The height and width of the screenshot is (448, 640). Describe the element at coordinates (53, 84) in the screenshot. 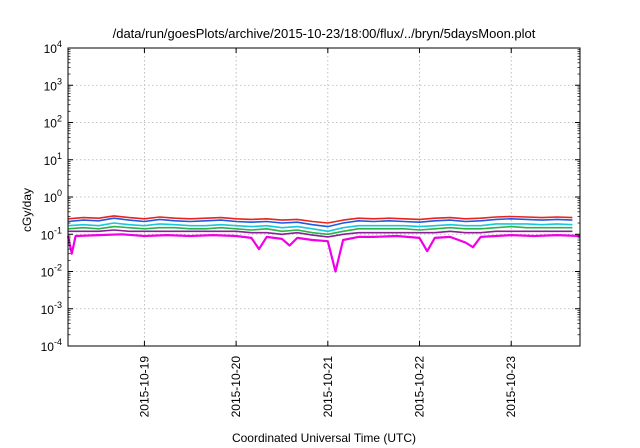

I see `y-tick-label: 10³` at that location.